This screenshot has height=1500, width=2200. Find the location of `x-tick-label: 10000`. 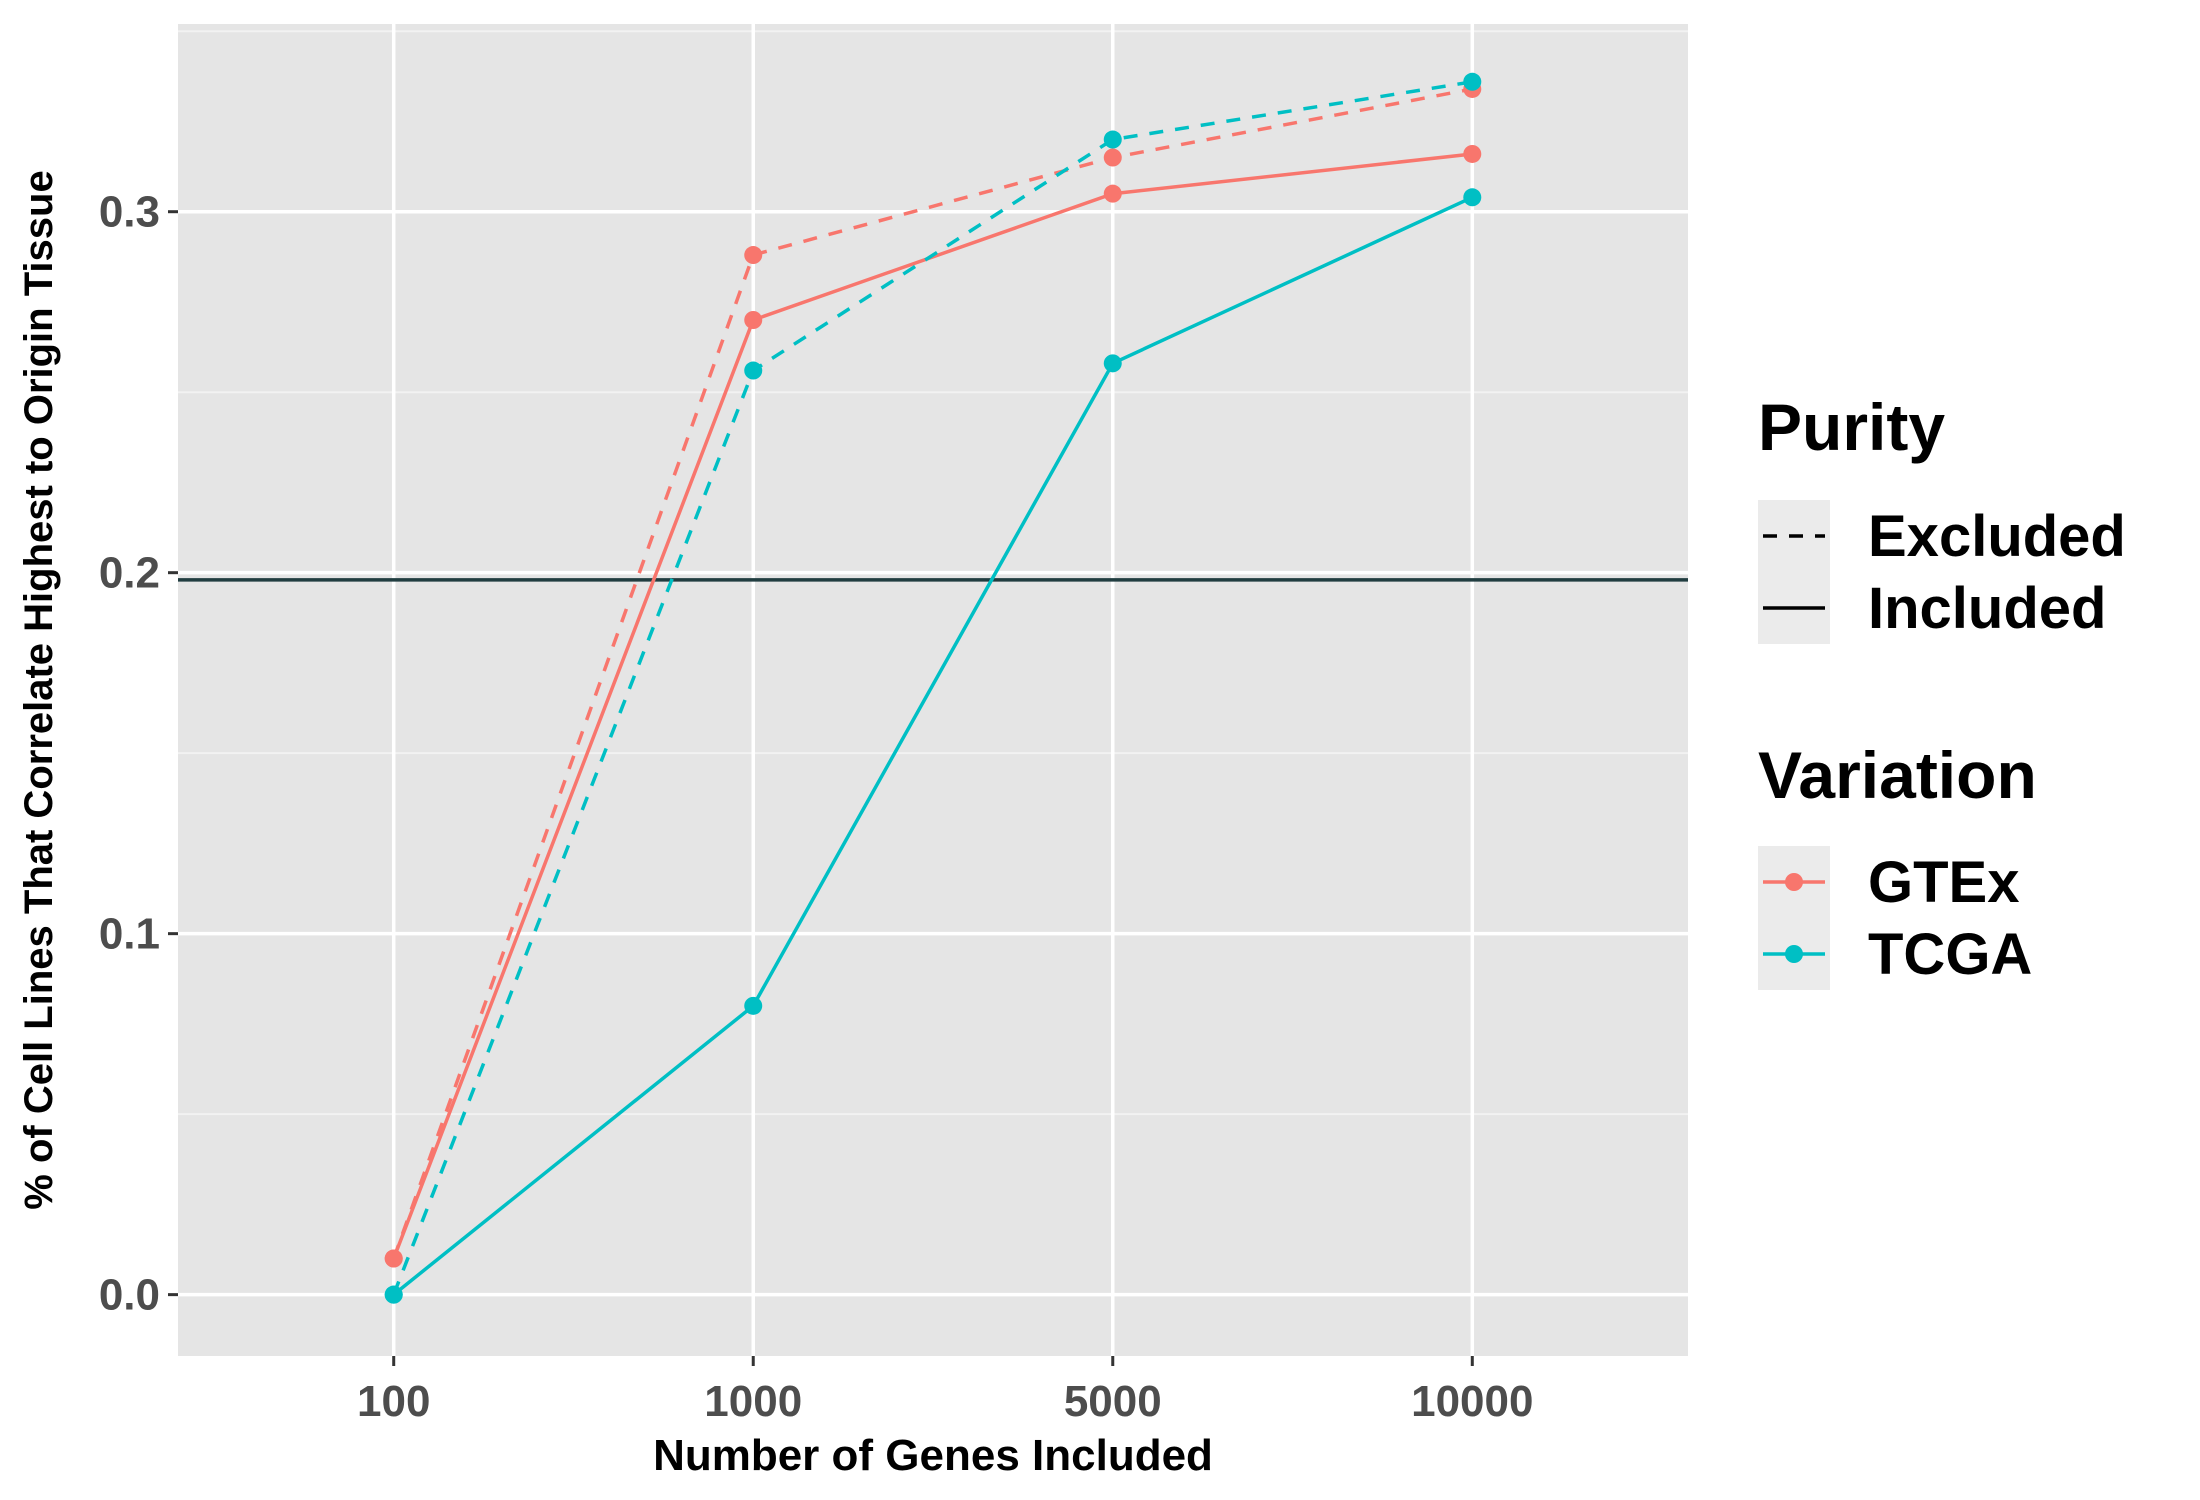

x-tick-label: 10000 is located at coordinates (1472, 1401).